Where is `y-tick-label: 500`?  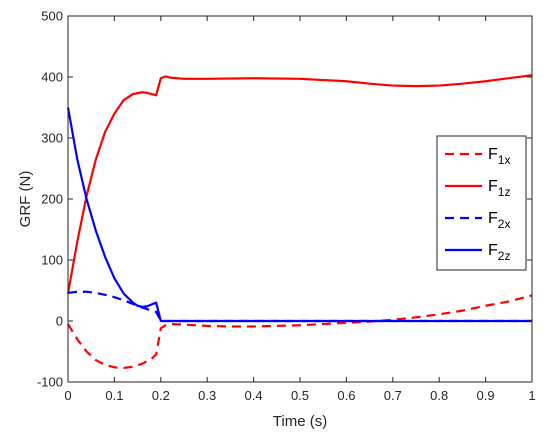
y-tick-label: 500 is located at coordinates (52, 16).